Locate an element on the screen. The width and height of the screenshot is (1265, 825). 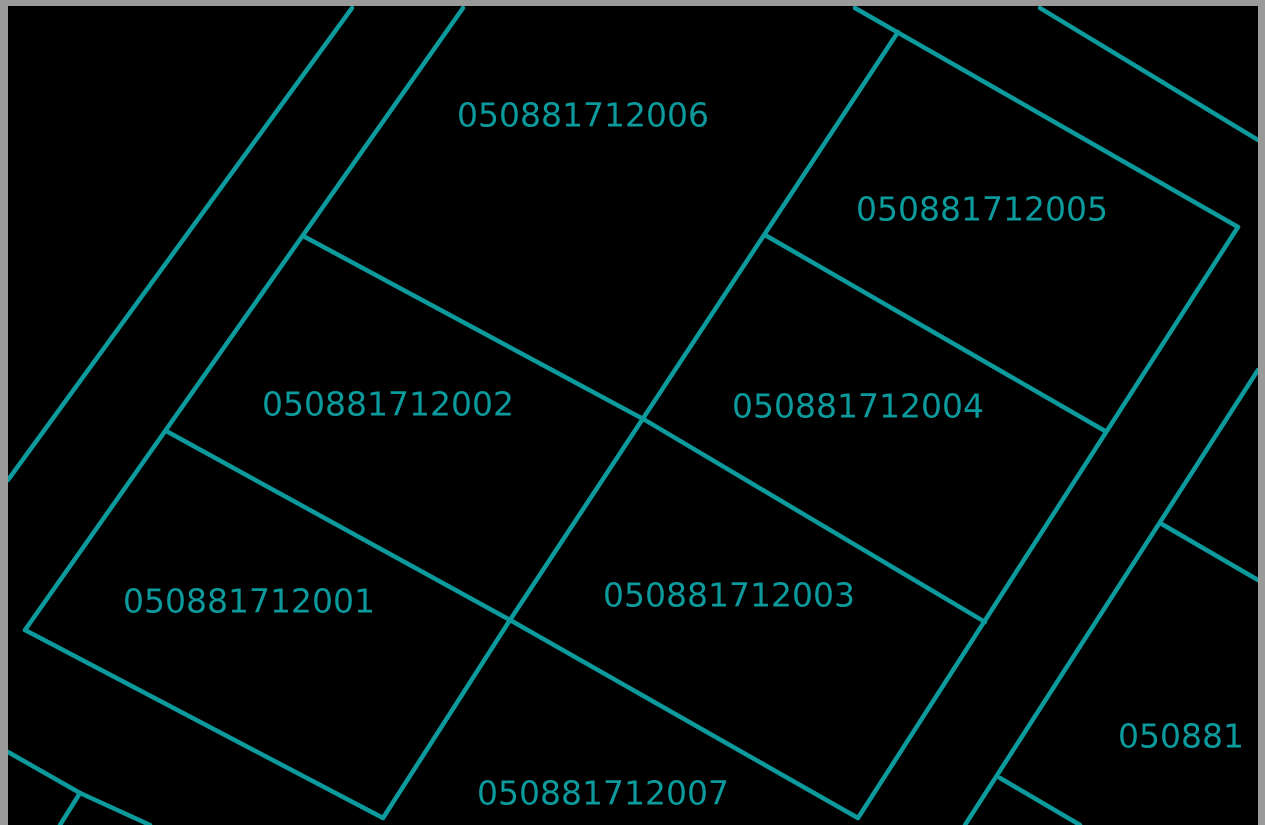
boundary-bottom-left-a is located at coordinates (45, 772).